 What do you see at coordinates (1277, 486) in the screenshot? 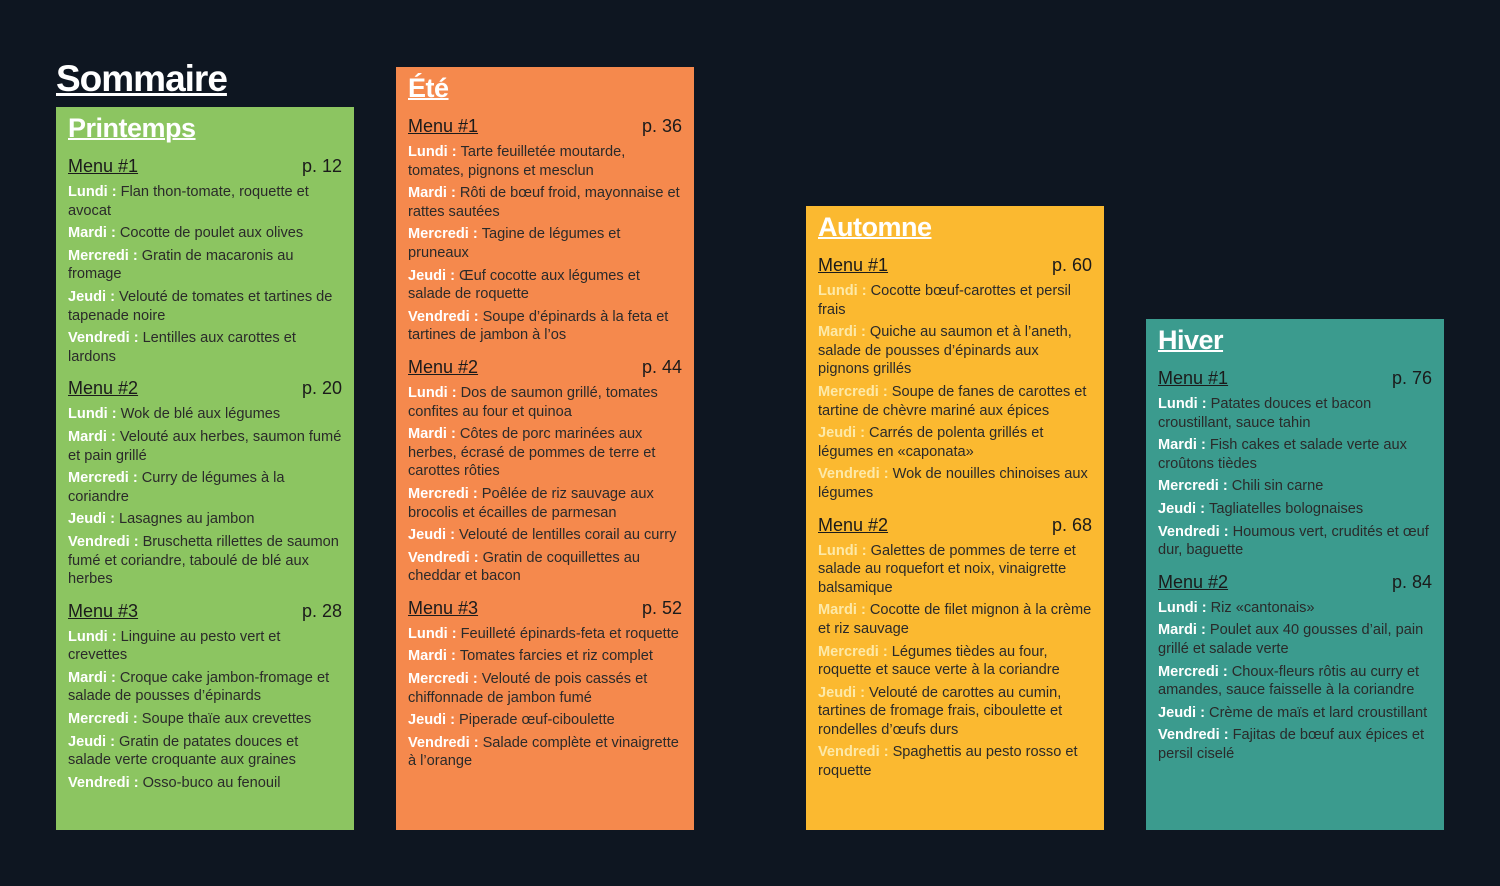
I see `dish: Chili sin carne` at bounding box center [1277, 486].